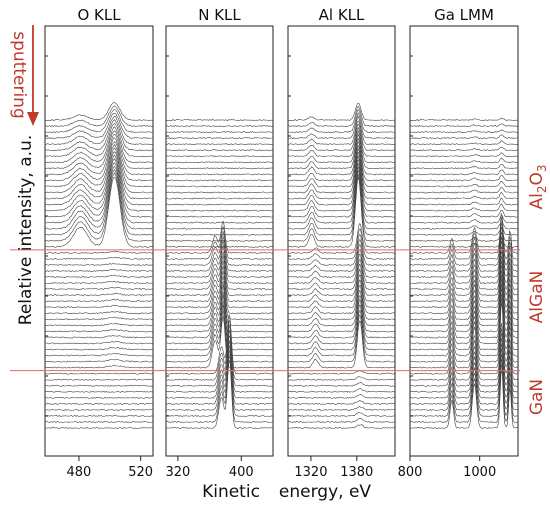 Image resolution: width=550 pixels, height=507 pixels. Describe the element at coordinates (26, 230) in the screenshot. I see `y-axis-label: Relative intensity, a.u.` at that location.